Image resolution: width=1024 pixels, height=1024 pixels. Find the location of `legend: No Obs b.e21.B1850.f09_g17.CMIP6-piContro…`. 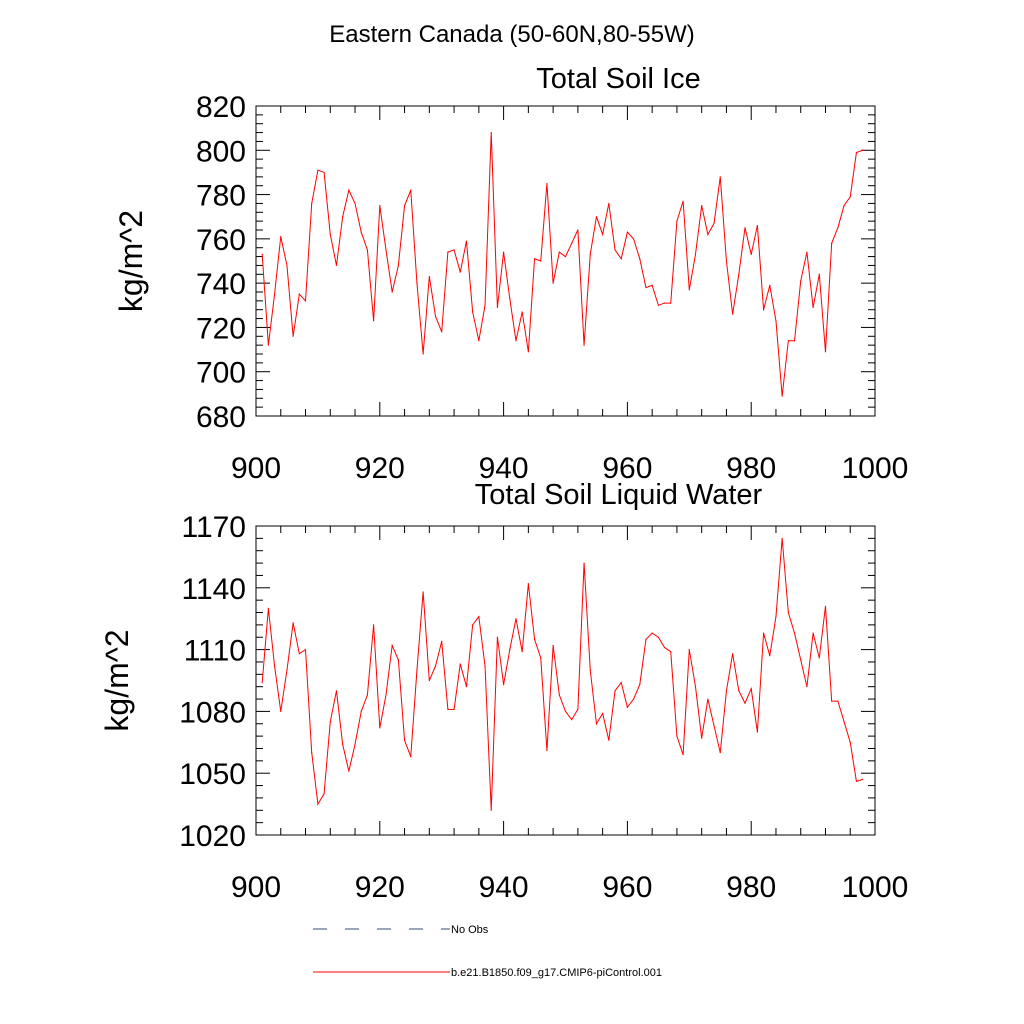

legend: No Obs b.e21.B1850.f09_g17.CMIP6-piContro… is located at coordinates (487, 951).